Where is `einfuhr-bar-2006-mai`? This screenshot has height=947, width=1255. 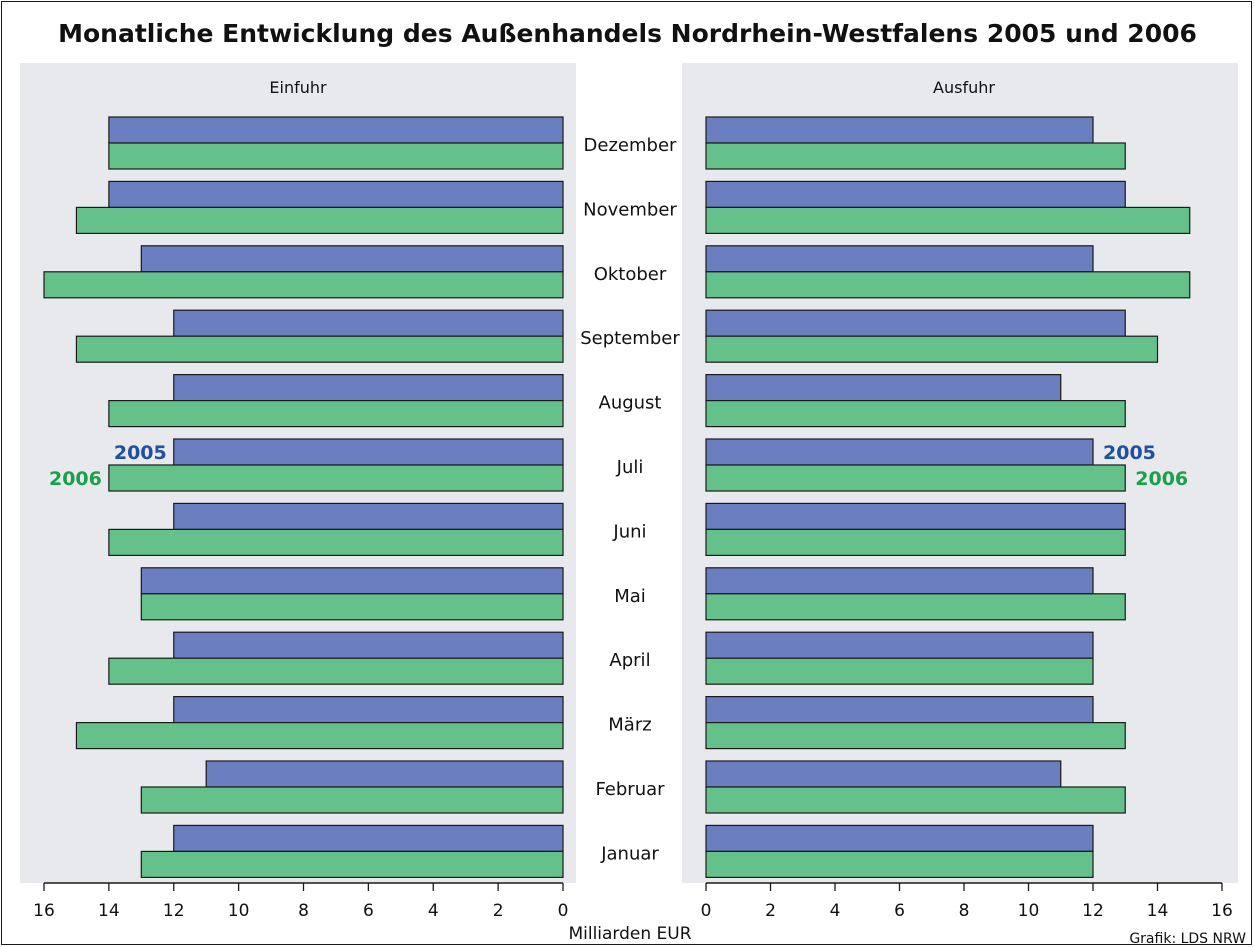
einfuhr-bar-2006-mai is located at coordinates (352, 607).